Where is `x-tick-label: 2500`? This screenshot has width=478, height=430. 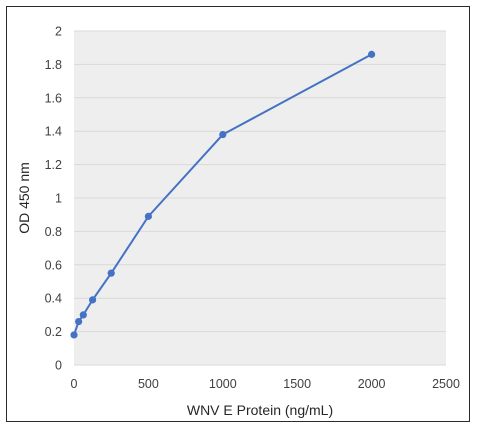 x-tick-label: 2500 is located at coordinates (446, 384).